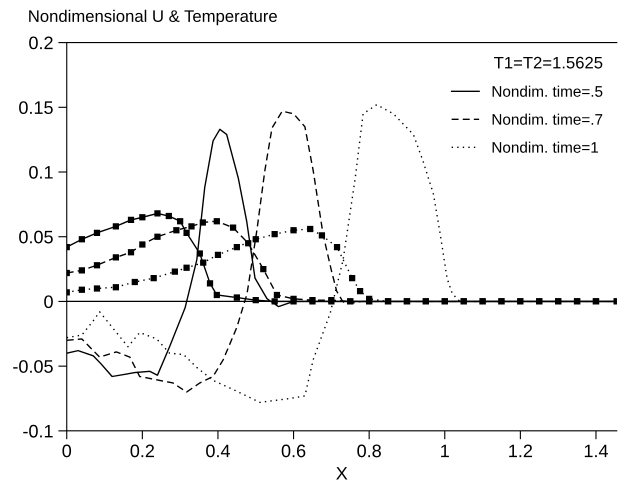 The width and height of the screenshot is (618, 501). I want to click on chart-title: Nondimensional U & Temperature, so click(153, 18).